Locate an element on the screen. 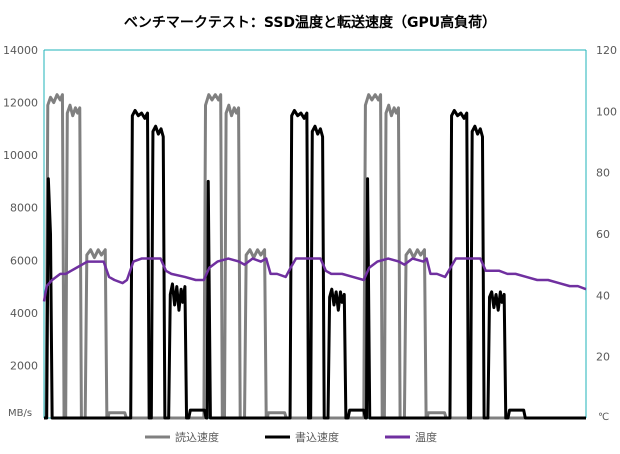 The image size is (620, 454). legend-label-write: 書込速度 is located at coordinates (317, 437).